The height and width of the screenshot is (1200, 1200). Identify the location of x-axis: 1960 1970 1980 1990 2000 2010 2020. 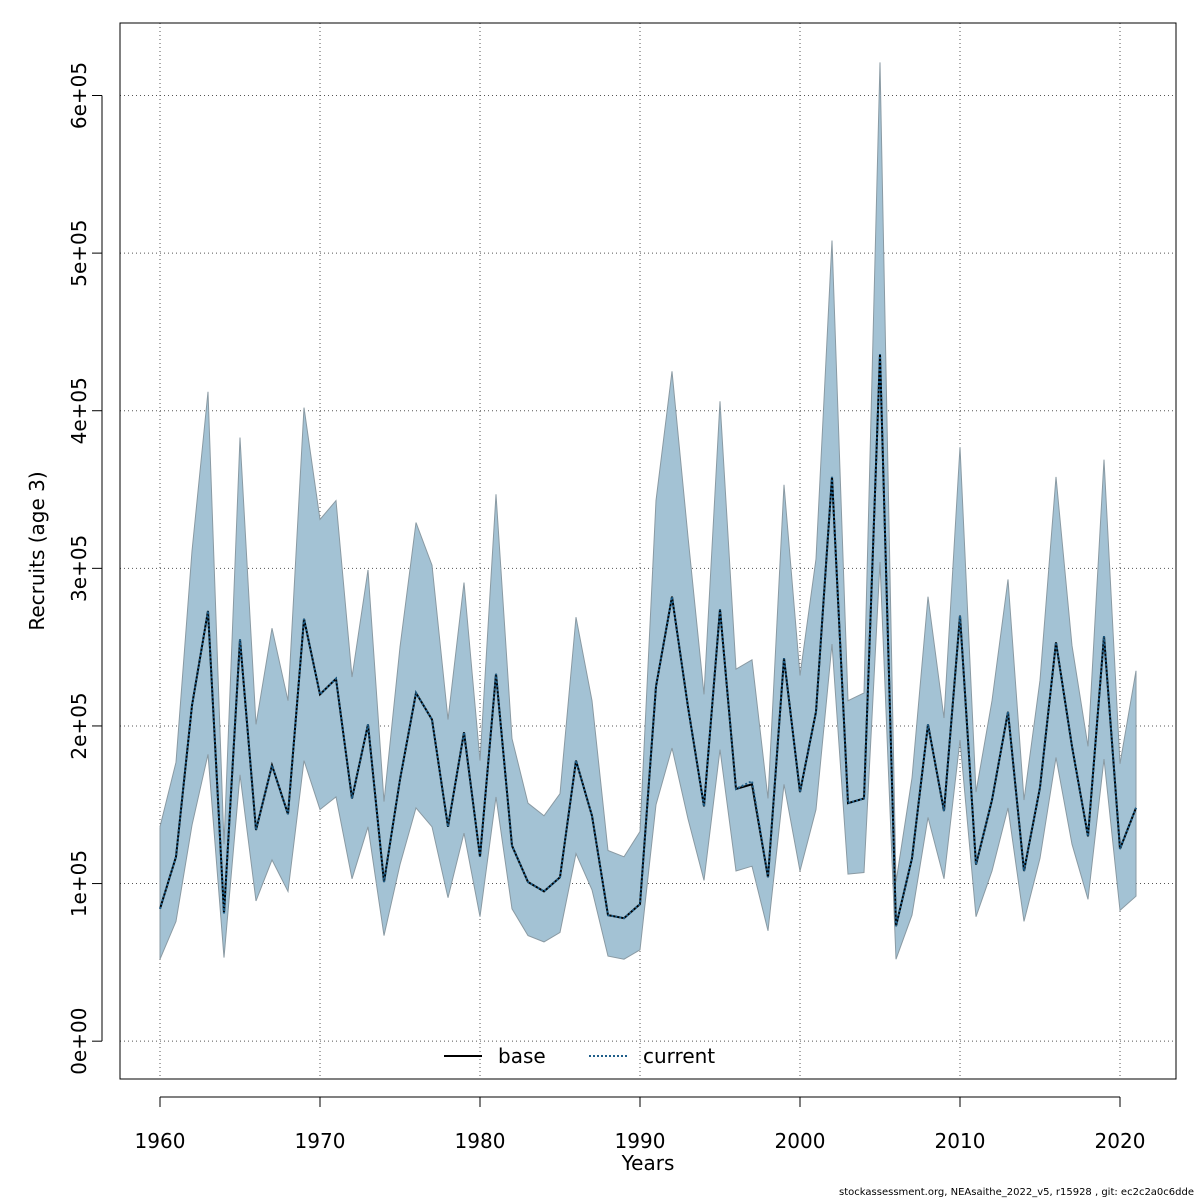
(640, 1124).